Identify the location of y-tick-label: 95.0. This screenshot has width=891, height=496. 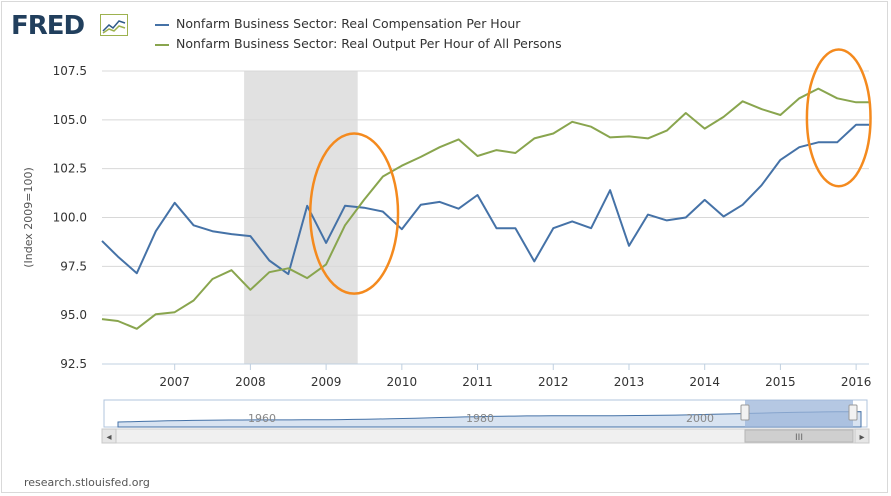
(73, 315).